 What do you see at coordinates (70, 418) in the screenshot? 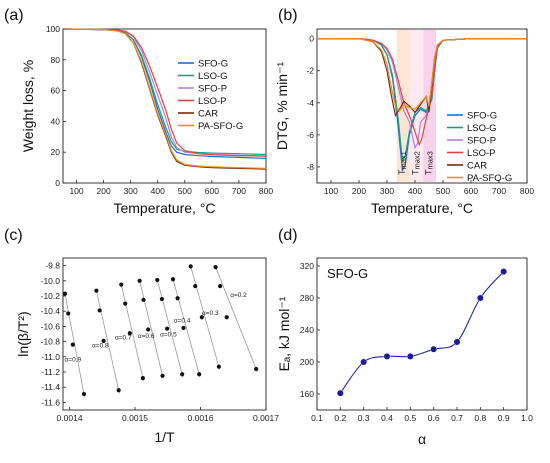
I see `x-tick-label: 0.0014` at bounding box center [70, 418].